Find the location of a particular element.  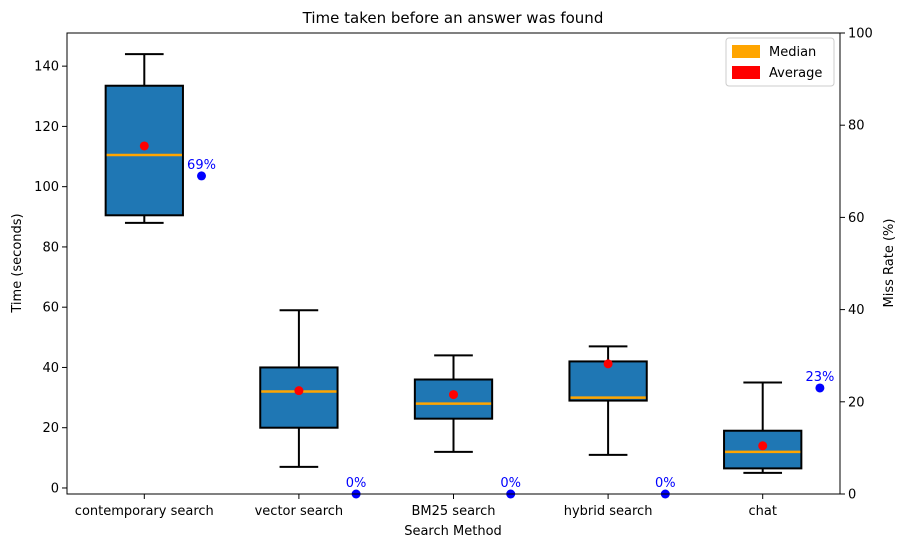

legend-label: Average is located at coordinates (795, 73).